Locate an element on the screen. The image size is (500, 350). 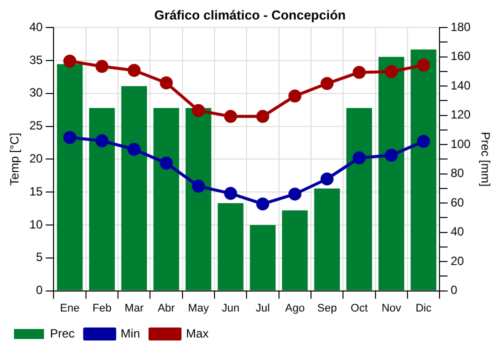
y2-tick-label: 40 is located at coordinates (457, 231).